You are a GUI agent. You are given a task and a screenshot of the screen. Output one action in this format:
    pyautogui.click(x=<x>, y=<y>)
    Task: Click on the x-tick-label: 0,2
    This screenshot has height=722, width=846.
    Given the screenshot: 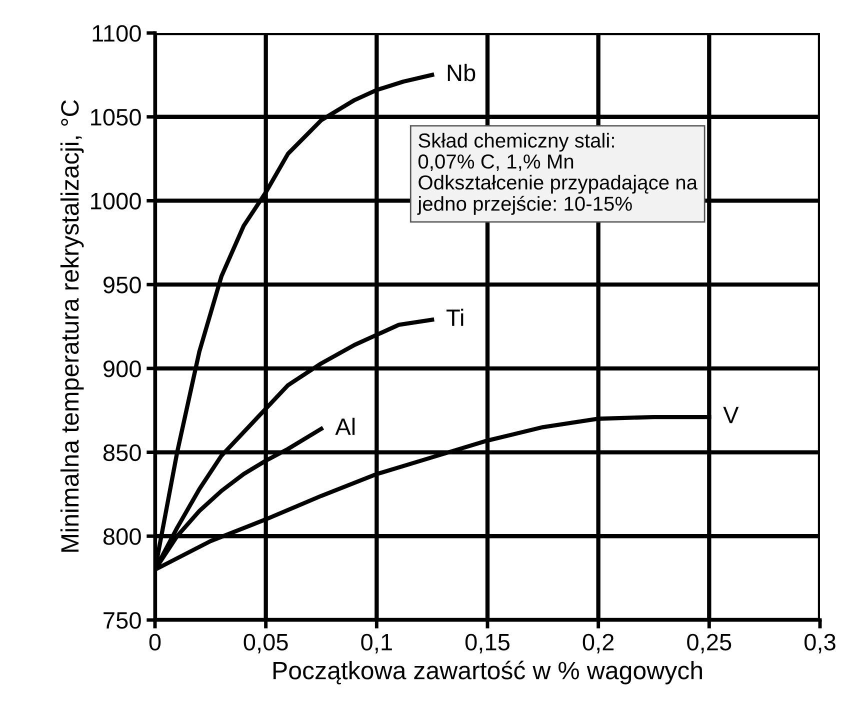 What is the action you would take?
    pyautogui.click(x=598, y=644)
    